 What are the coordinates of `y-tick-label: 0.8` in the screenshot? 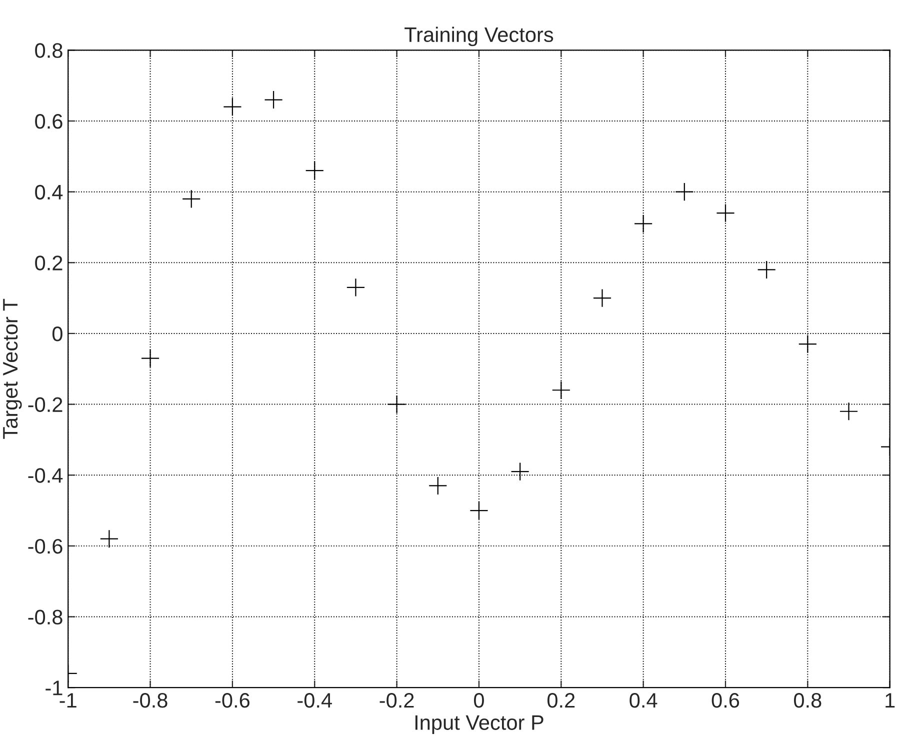 It's located at (48, 50).